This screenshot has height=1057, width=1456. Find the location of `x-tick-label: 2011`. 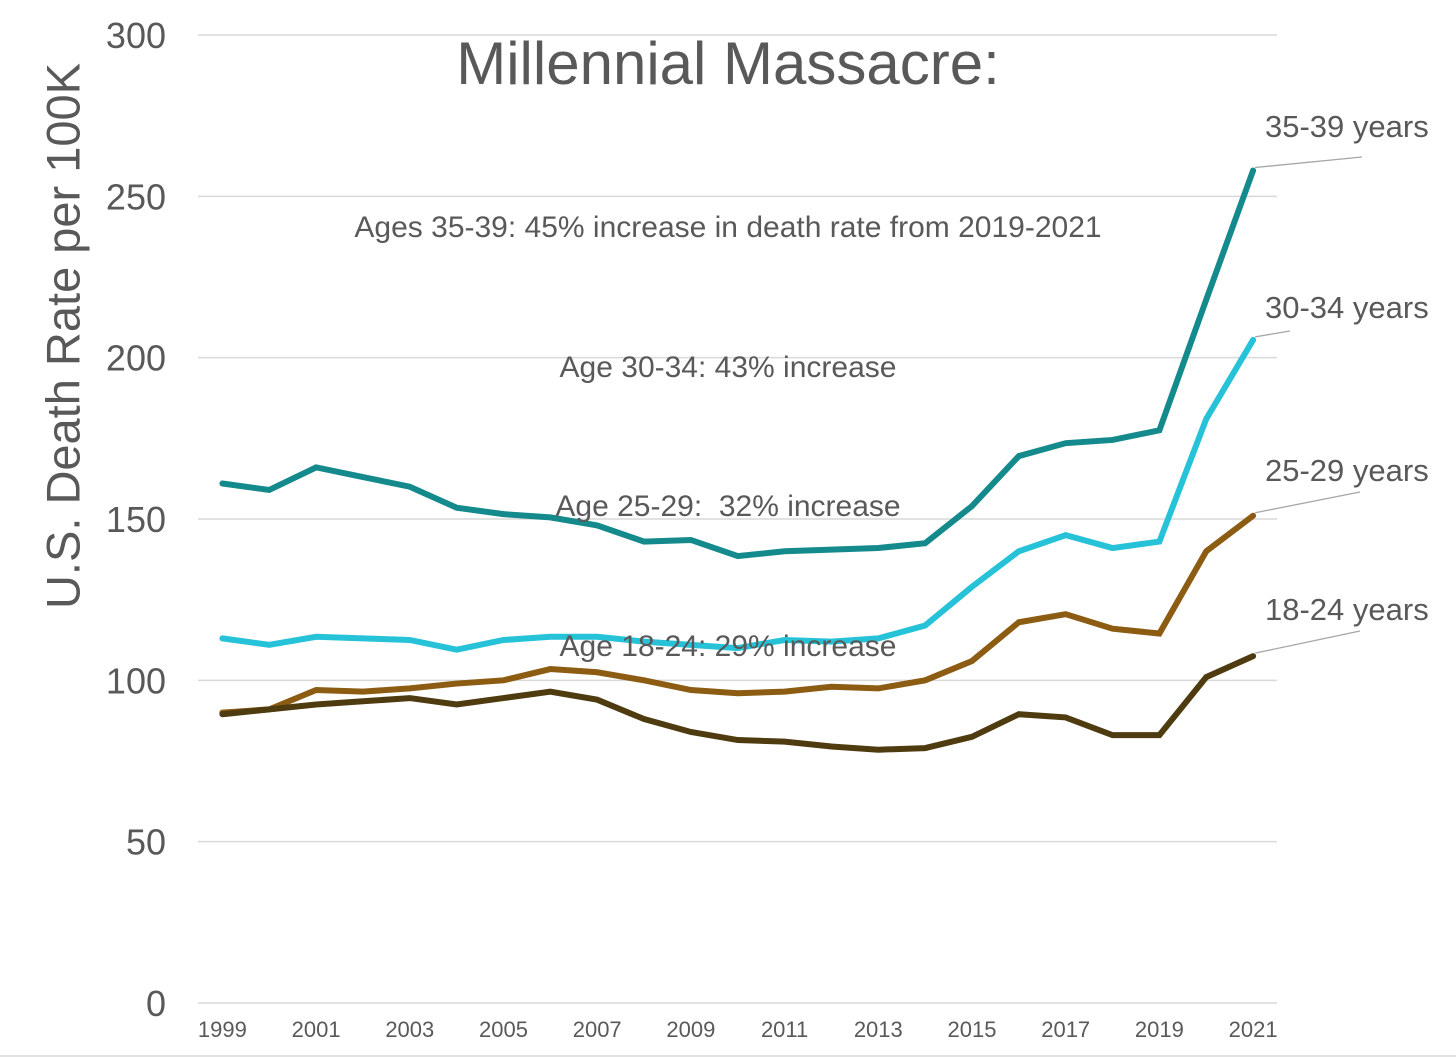

x-tick-label: 2011 is located at coordinates (784, 1029).